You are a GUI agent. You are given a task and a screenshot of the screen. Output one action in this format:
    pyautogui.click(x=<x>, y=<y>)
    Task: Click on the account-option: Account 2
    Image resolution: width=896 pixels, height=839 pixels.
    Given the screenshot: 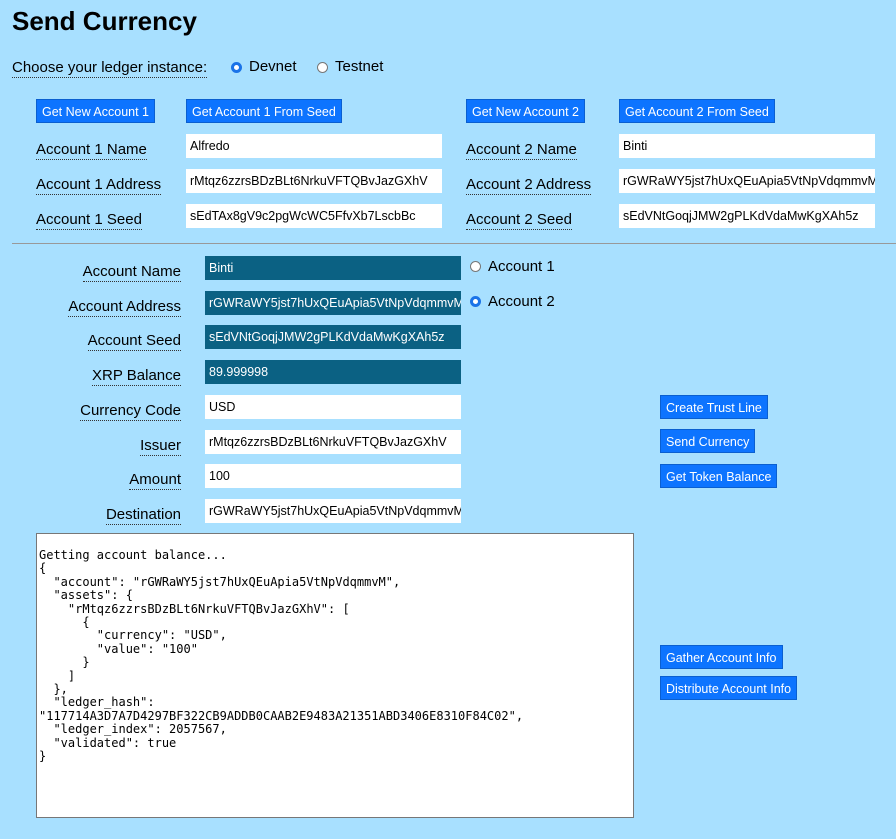 What is the action you would take?
    pyautogui.click(x=521, y=301)
    